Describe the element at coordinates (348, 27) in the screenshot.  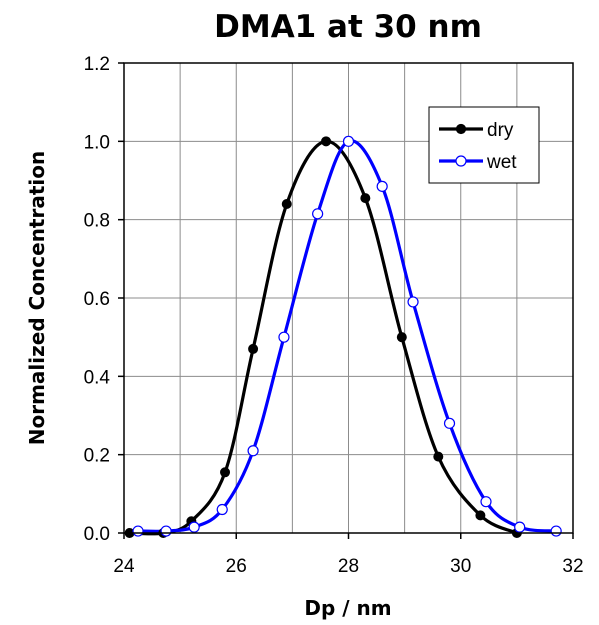
I see `chart-title: DMA1 at 30 nm` at that location.